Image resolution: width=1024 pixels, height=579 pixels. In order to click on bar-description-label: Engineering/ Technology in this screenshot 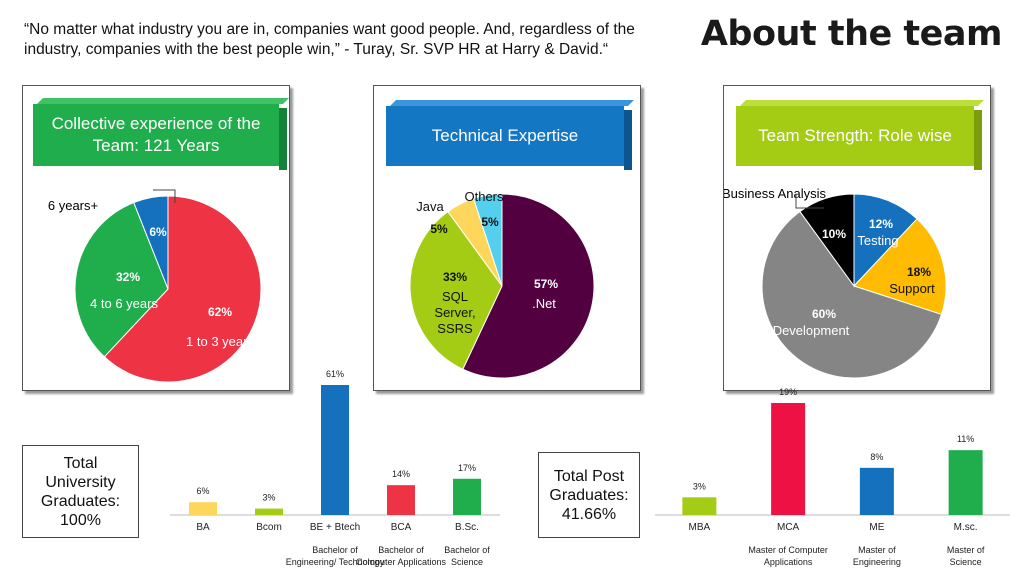, I will do `click(335, 562)`.